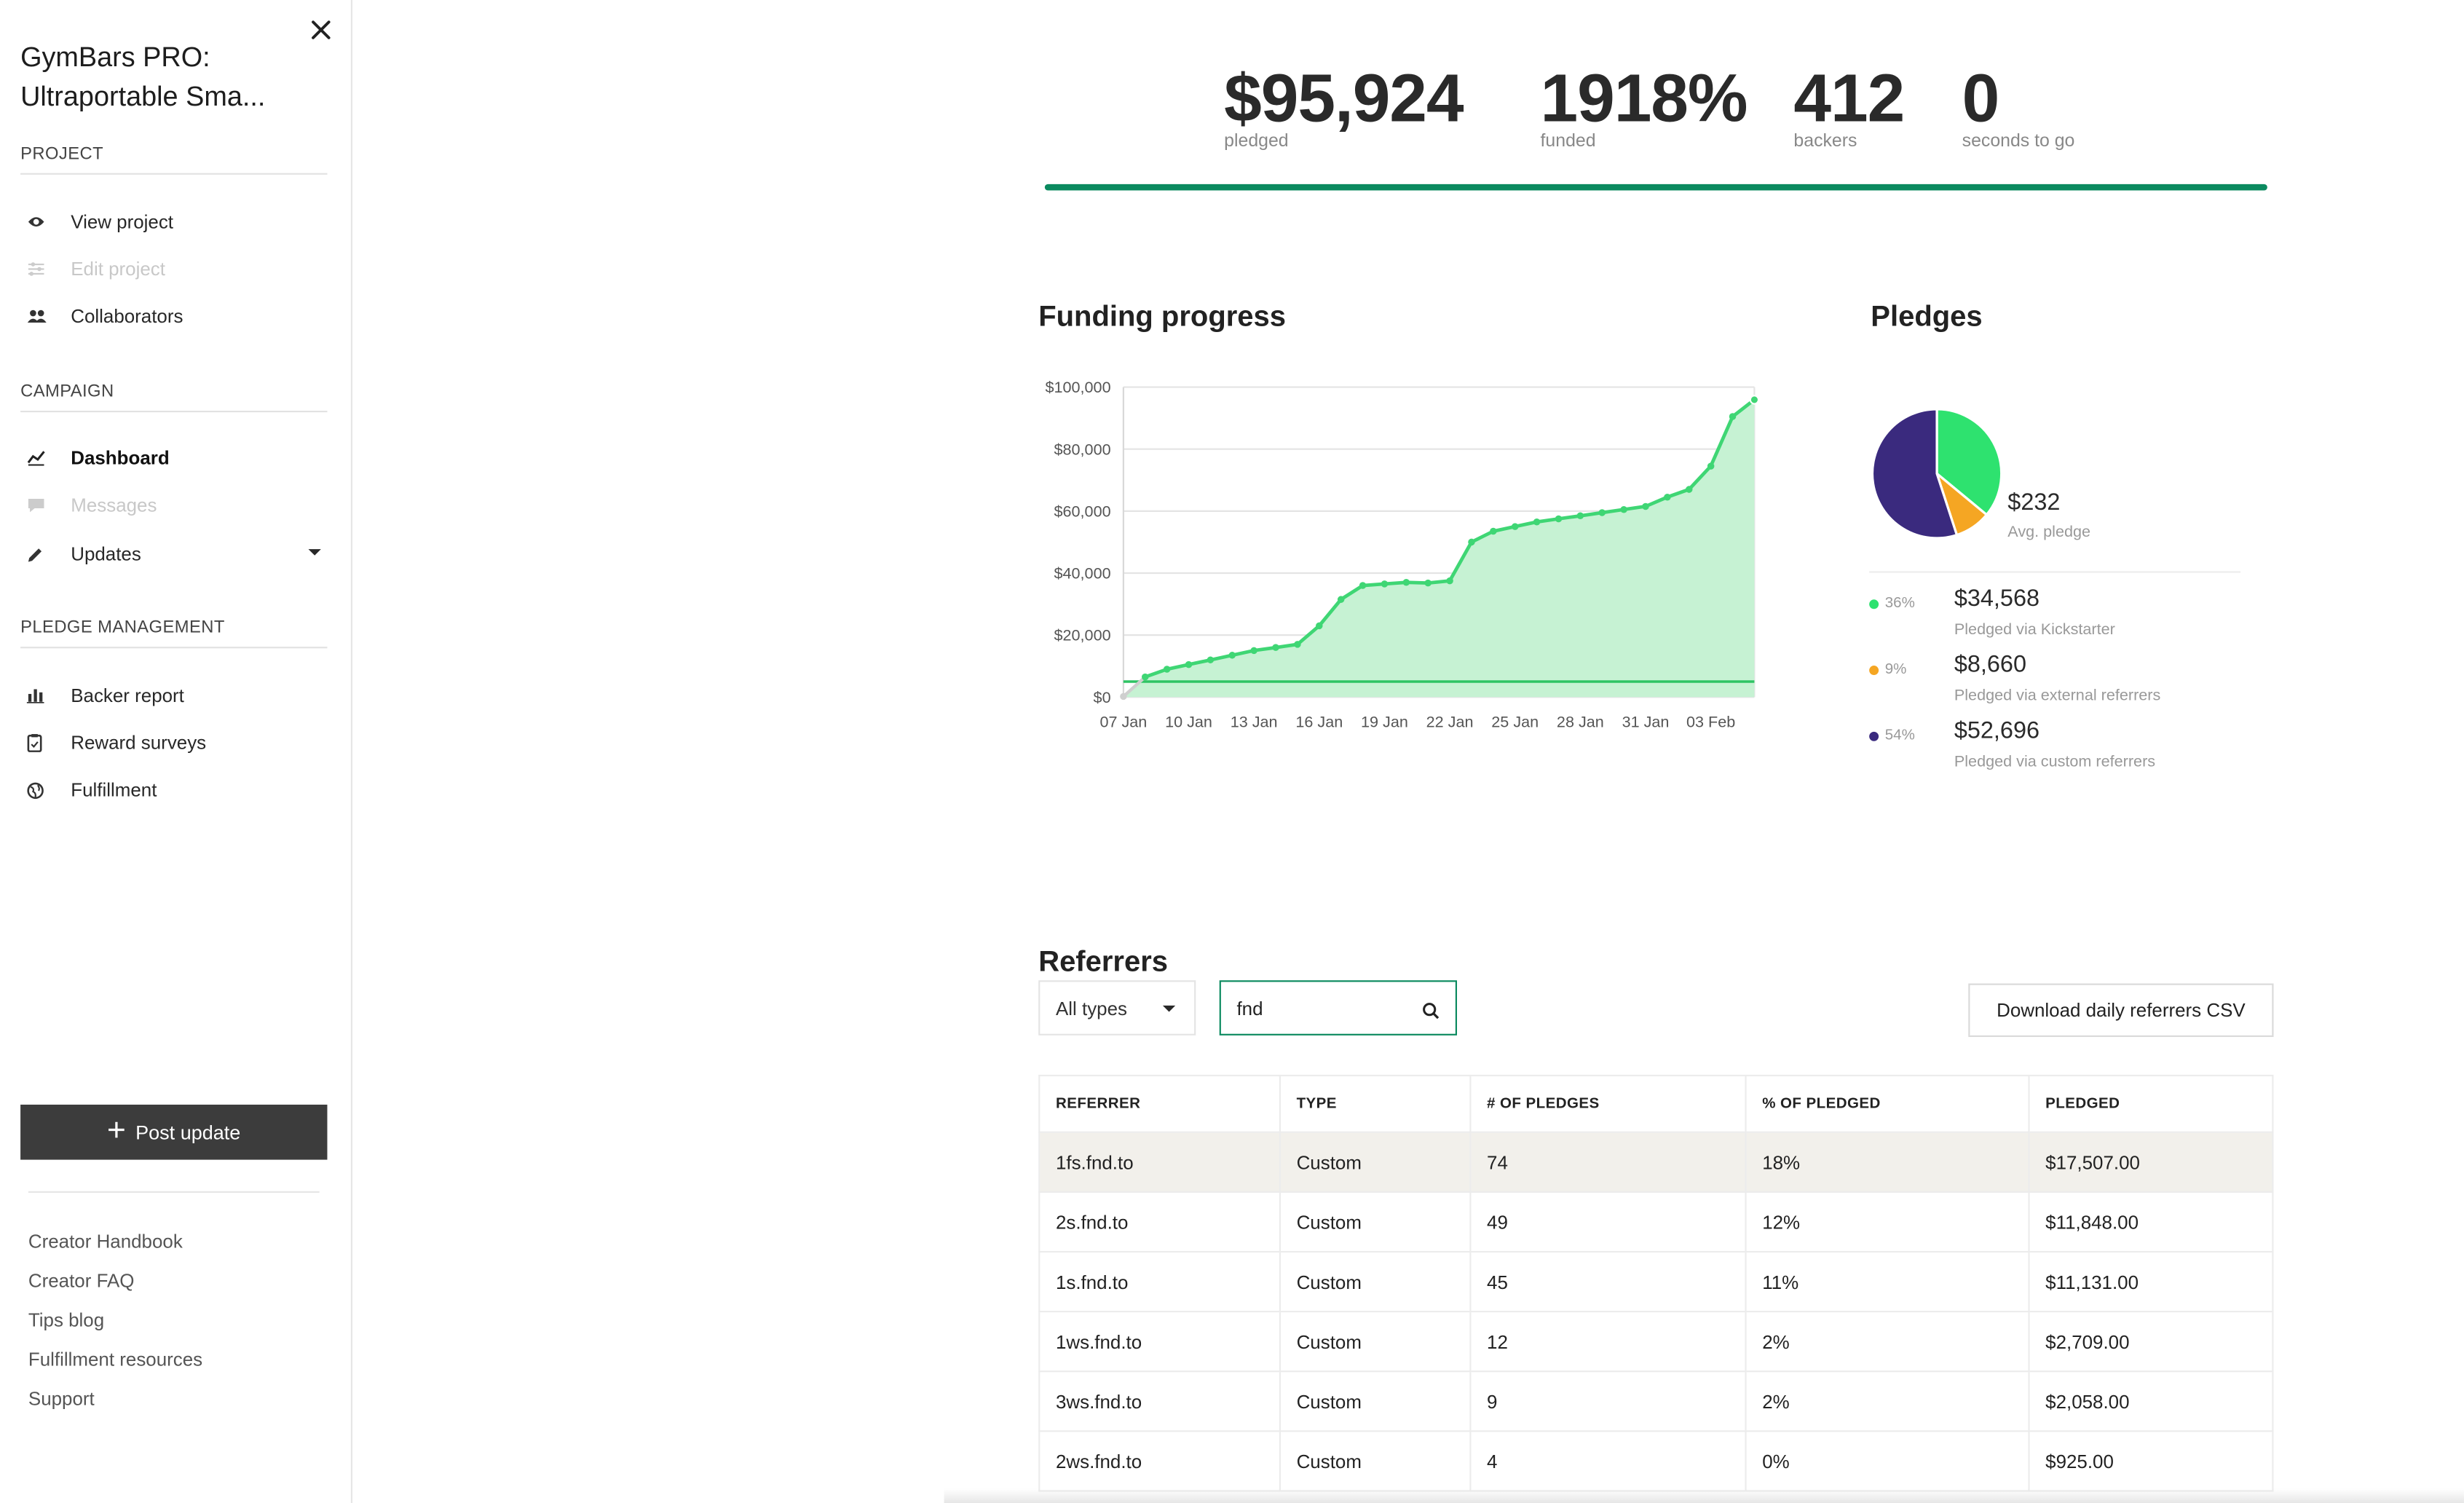  What do you see at coordinates (1159, 1162) in the screenshot?
I see `cell-referrer: 1fs.fnd.to` at bounding box center [1159, 1162].